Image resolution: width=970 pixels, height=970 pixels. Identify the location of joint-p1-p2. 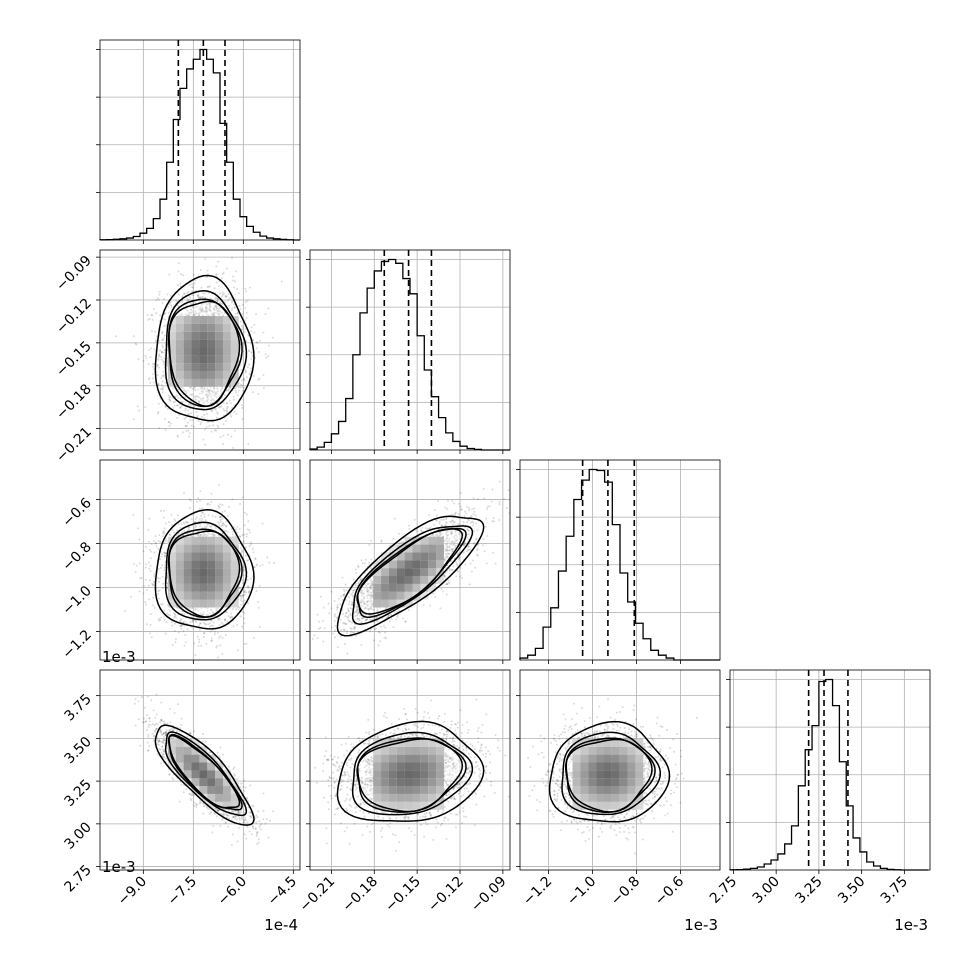
(200, 350).